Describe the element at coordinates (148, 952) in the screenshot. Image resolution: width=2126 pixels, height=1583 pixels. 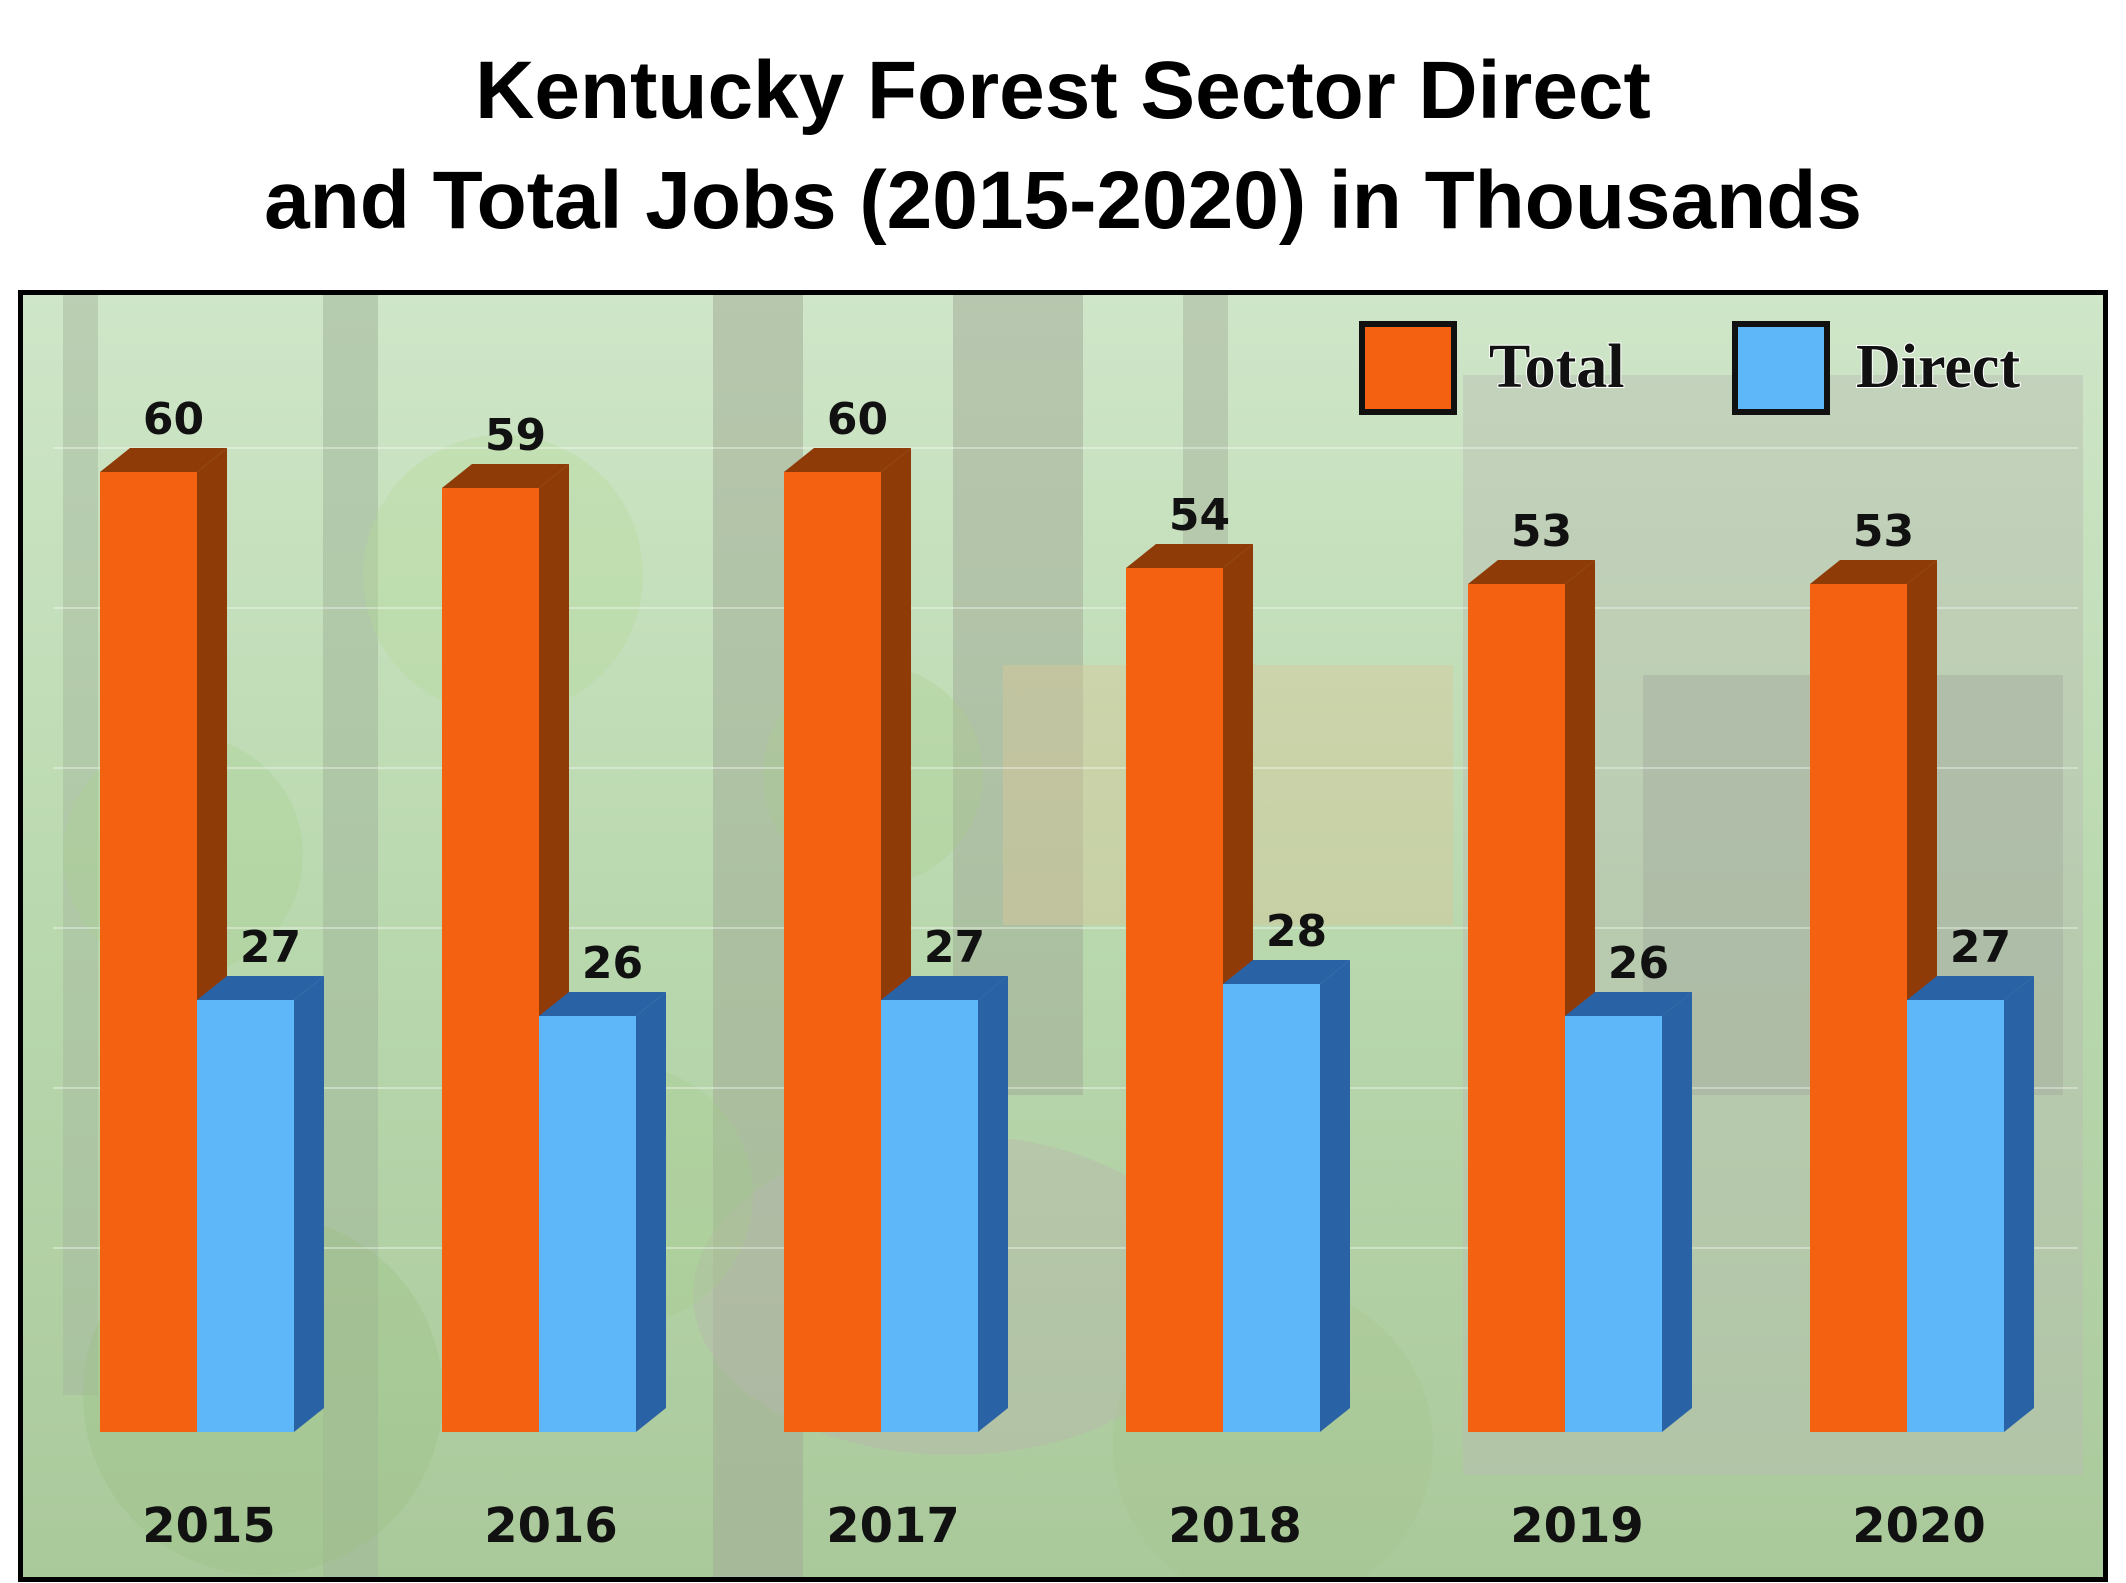
I see `bar-total-2015` at that location.